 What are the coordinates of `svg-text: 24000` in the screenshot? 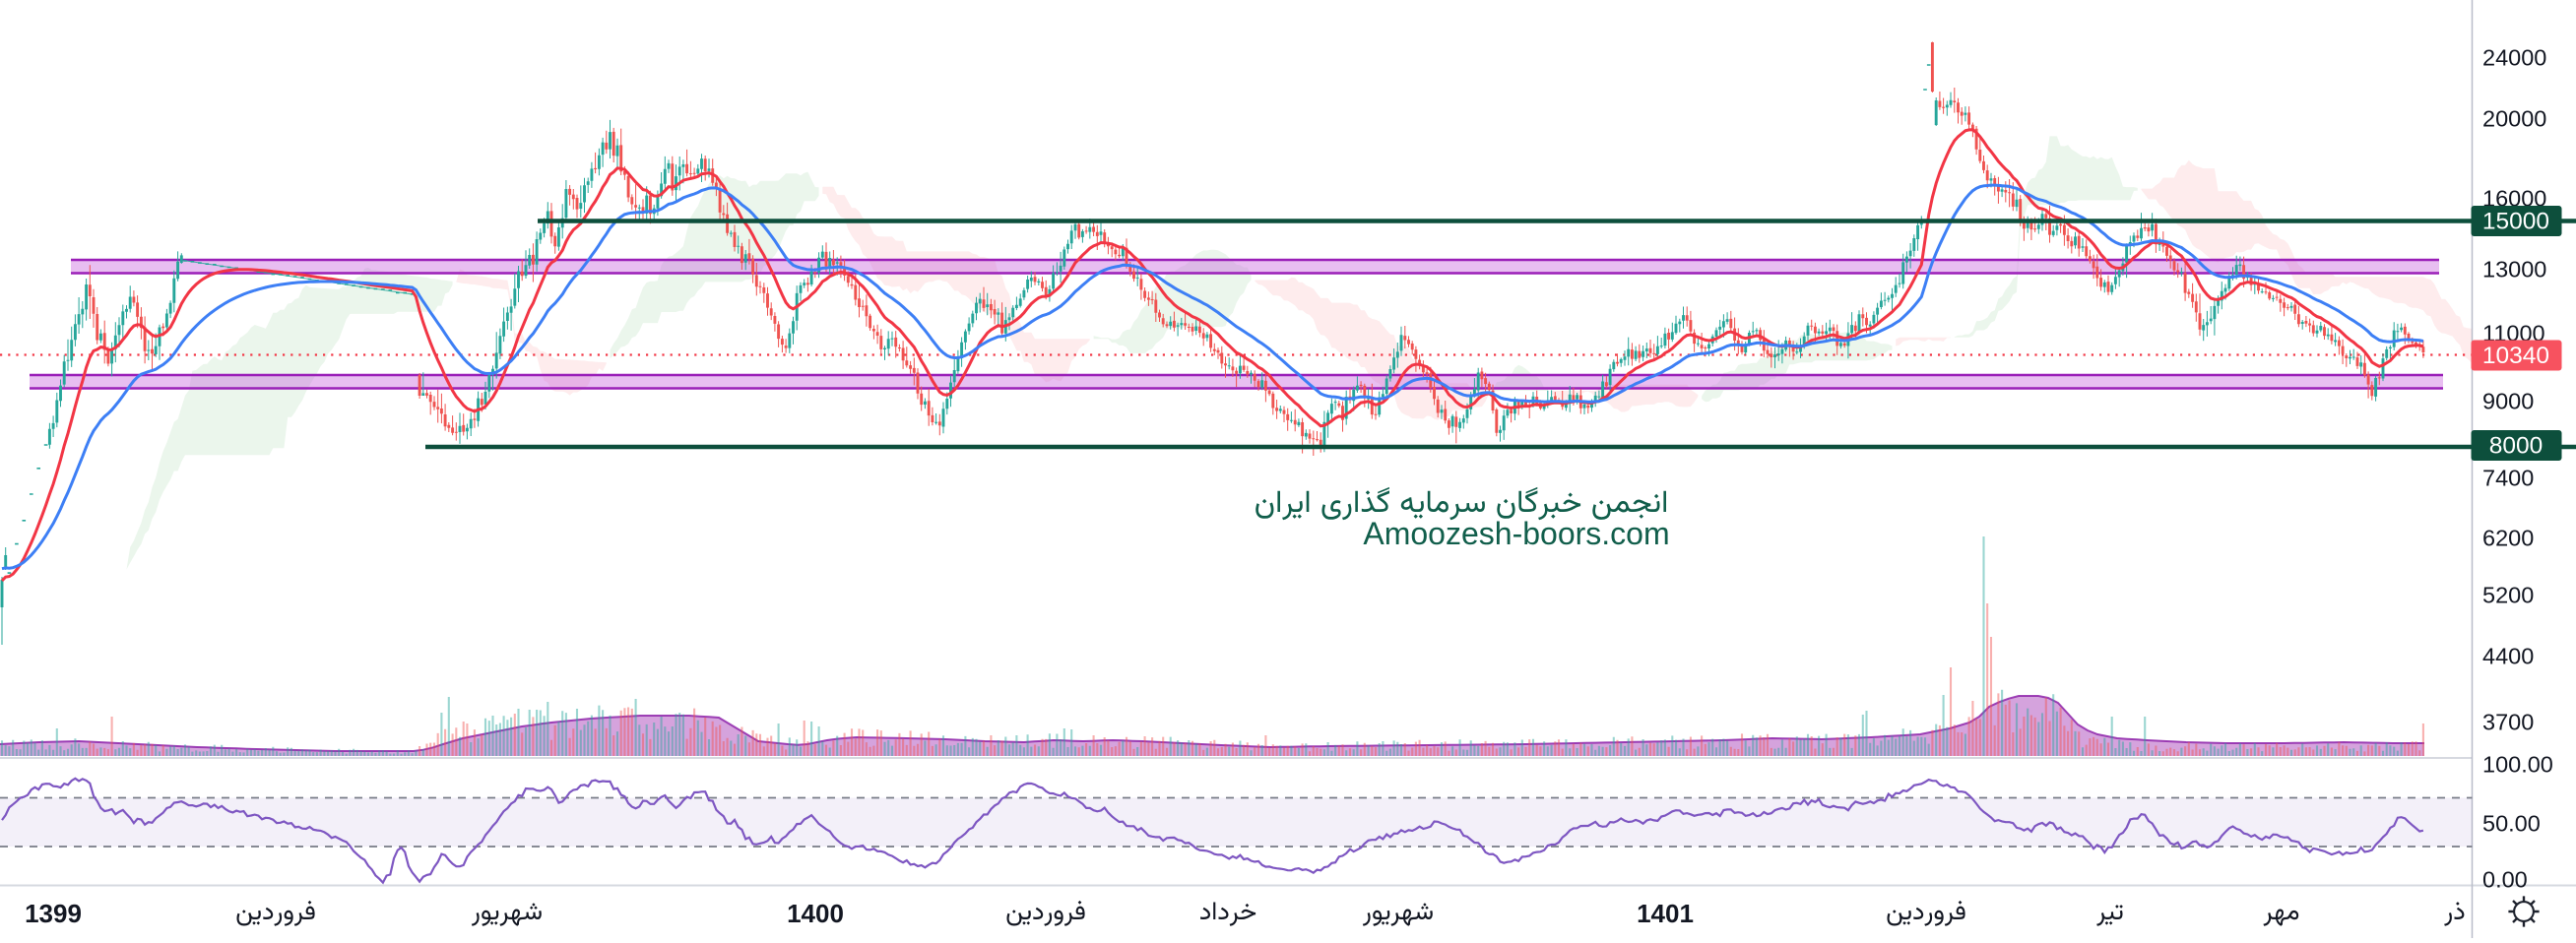 It's located at (2514, 58).